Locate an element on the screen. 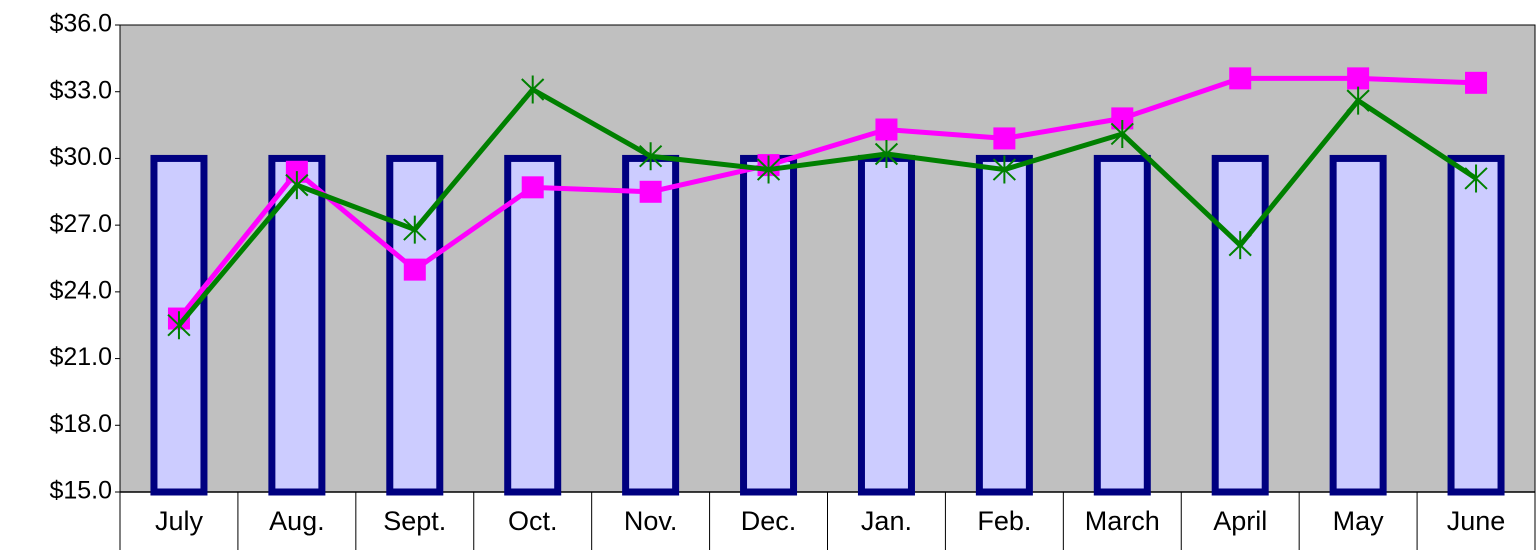 This screenshot has height=550, width=1539. x-tick-label: March is located at coordinates (1122, 521).